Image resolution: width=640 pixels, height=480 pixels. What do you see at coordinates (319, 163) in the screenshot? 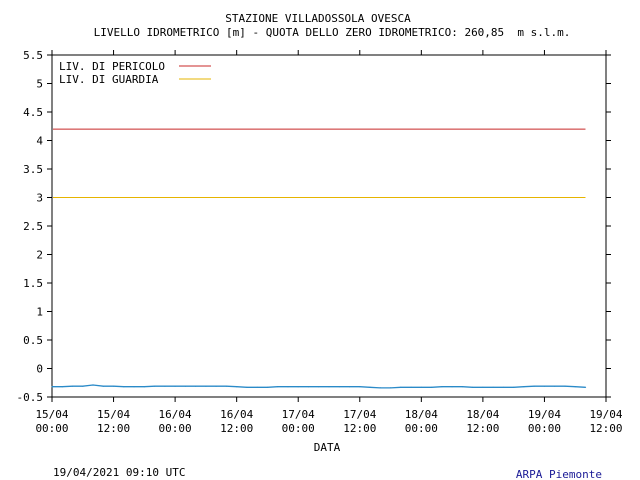
I see `threshold-lines` at bounding box center [319, 163].